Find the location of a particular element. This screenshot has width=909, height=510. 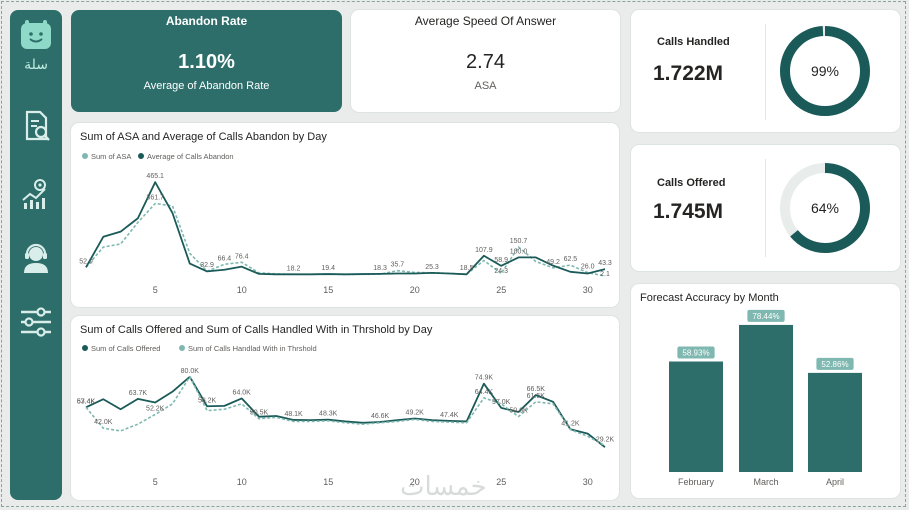

category-label: February is located at coordinates (696, 482).